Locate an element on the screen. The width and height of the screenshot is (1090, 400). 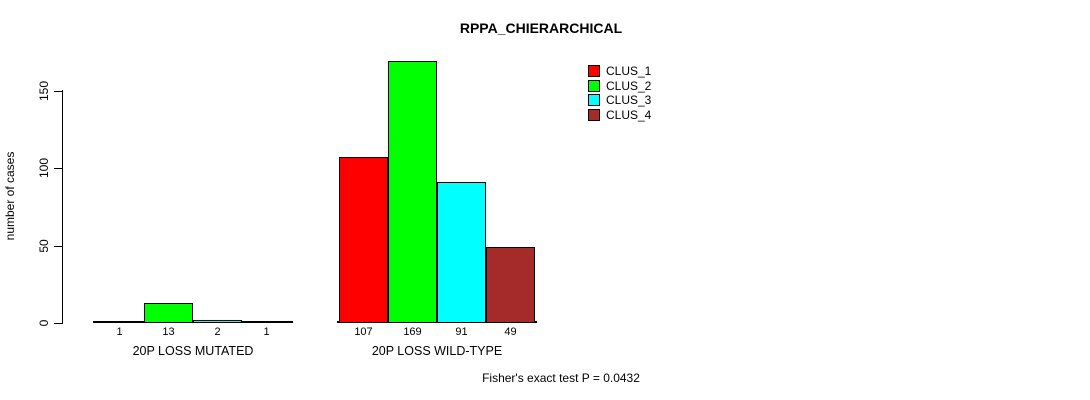
legend: CLUS_1 CLUS_2 CLUS_3 CLUS_4 is located at coordinates (619, 93).